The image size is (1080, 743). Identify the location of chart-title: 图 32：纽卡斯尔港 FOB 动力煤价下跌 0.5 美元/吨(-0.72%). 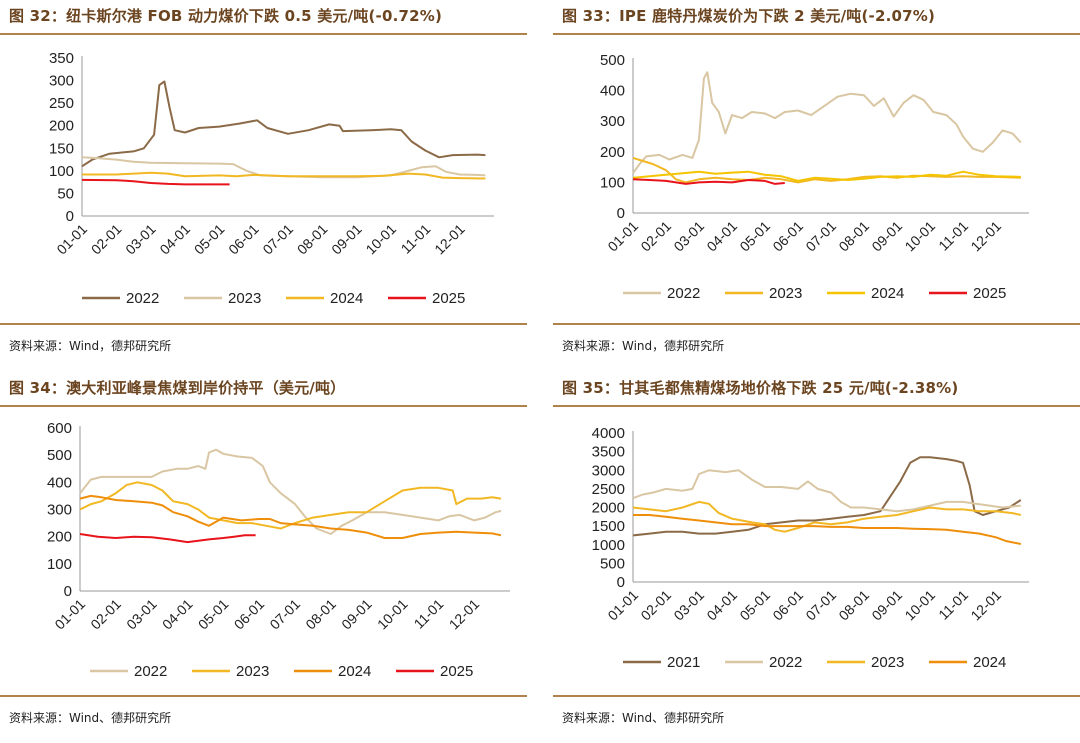
(226, 16).